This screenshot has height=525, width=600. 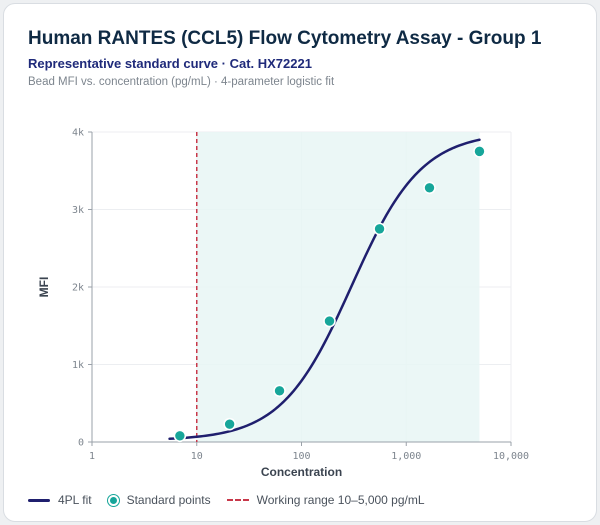 I want to click on x-tick-label: 10, so click(x=197, y=456).